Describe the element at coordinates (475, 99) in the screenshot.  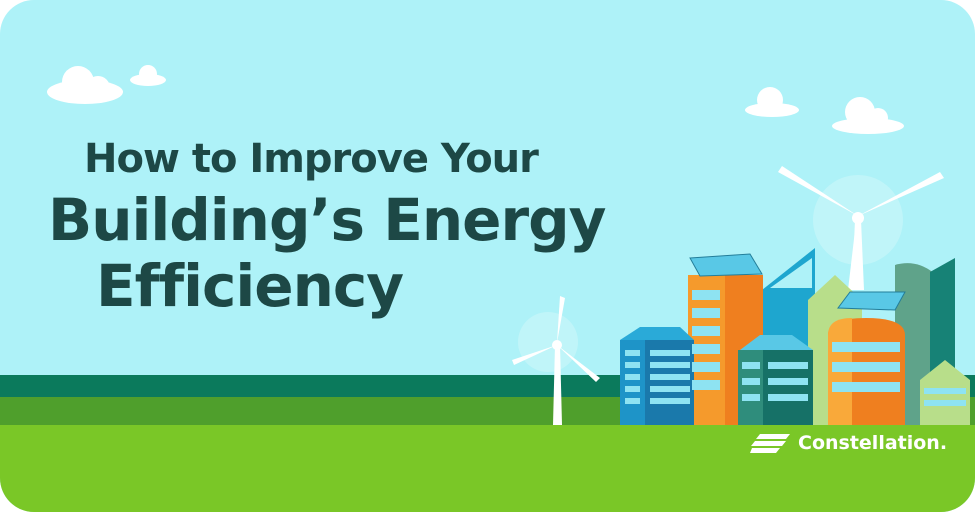
I see `cloud-icons` at that location.